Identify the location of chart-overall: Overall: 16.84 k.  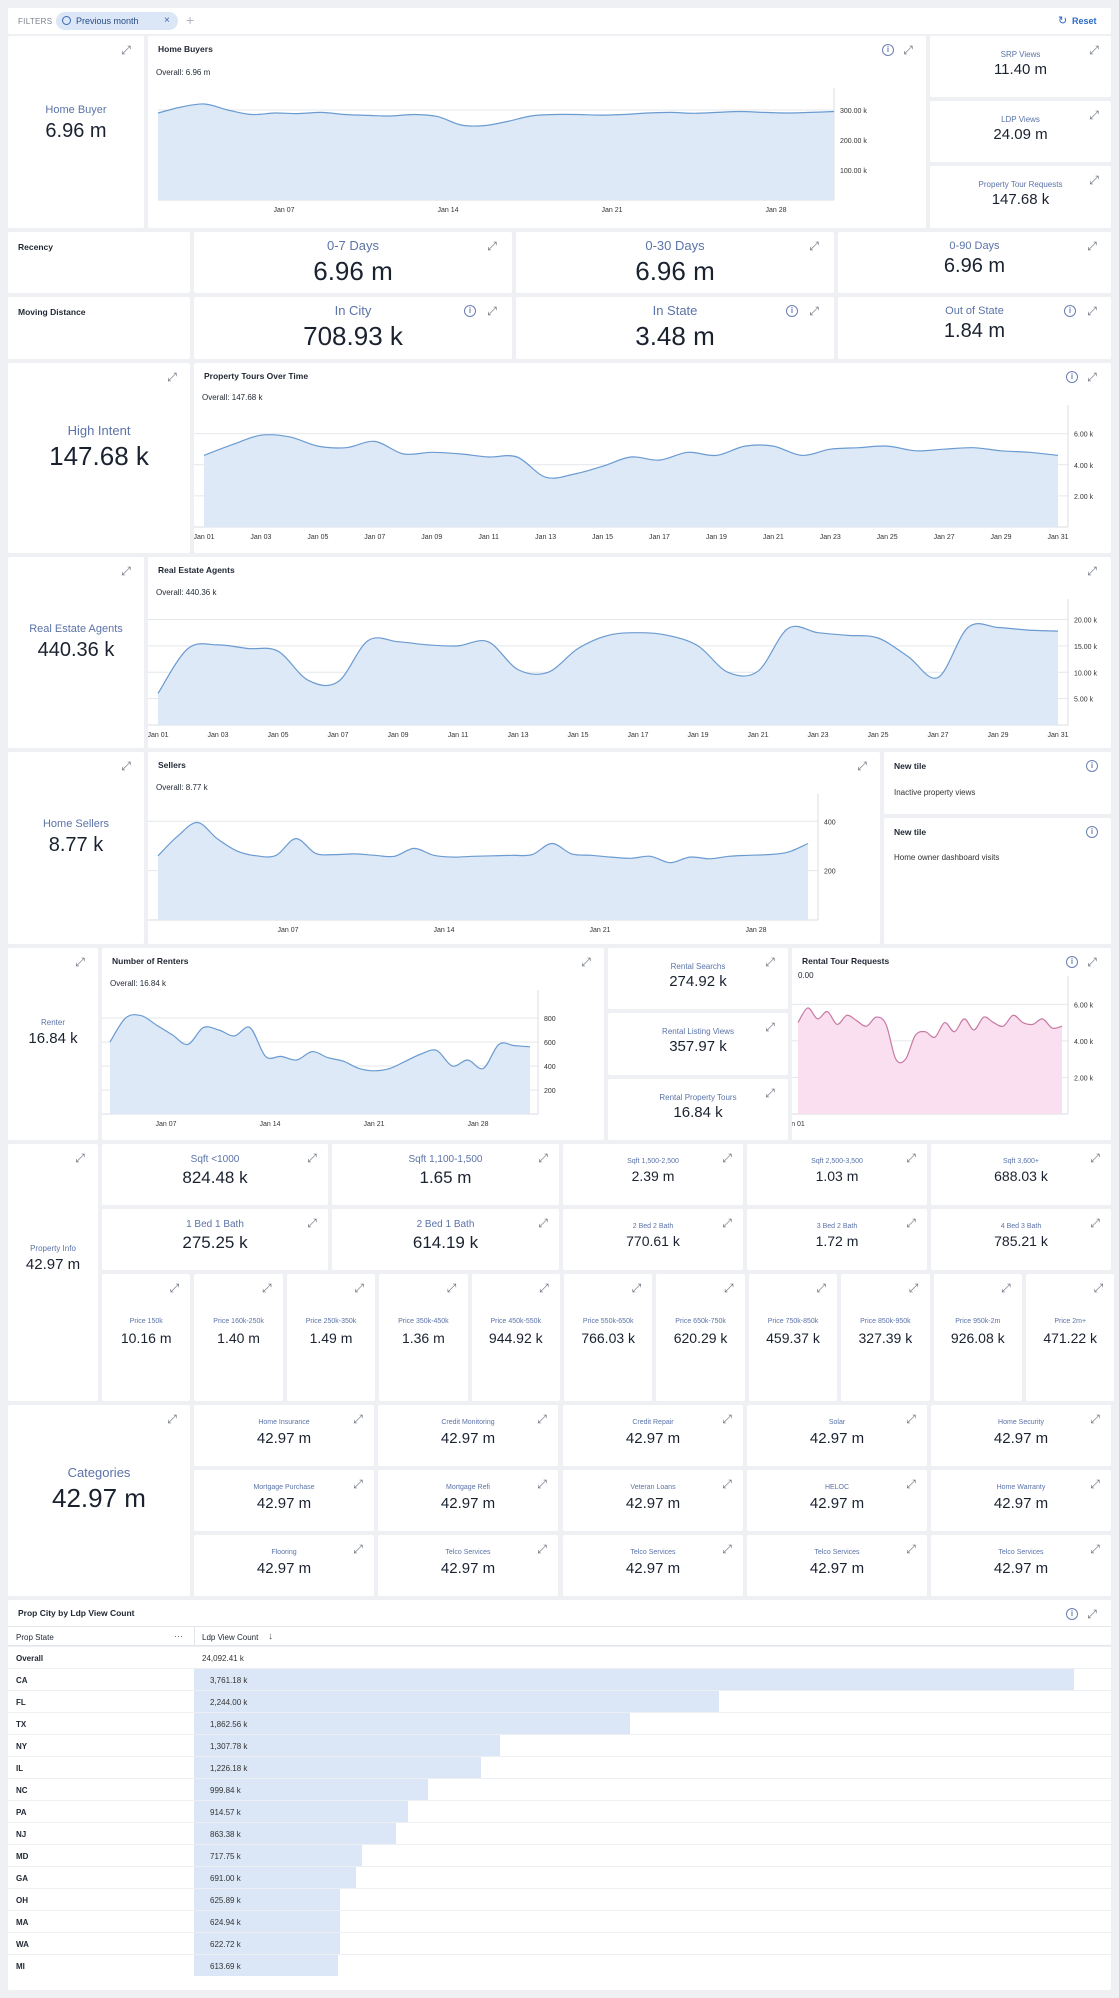
(138, 983).